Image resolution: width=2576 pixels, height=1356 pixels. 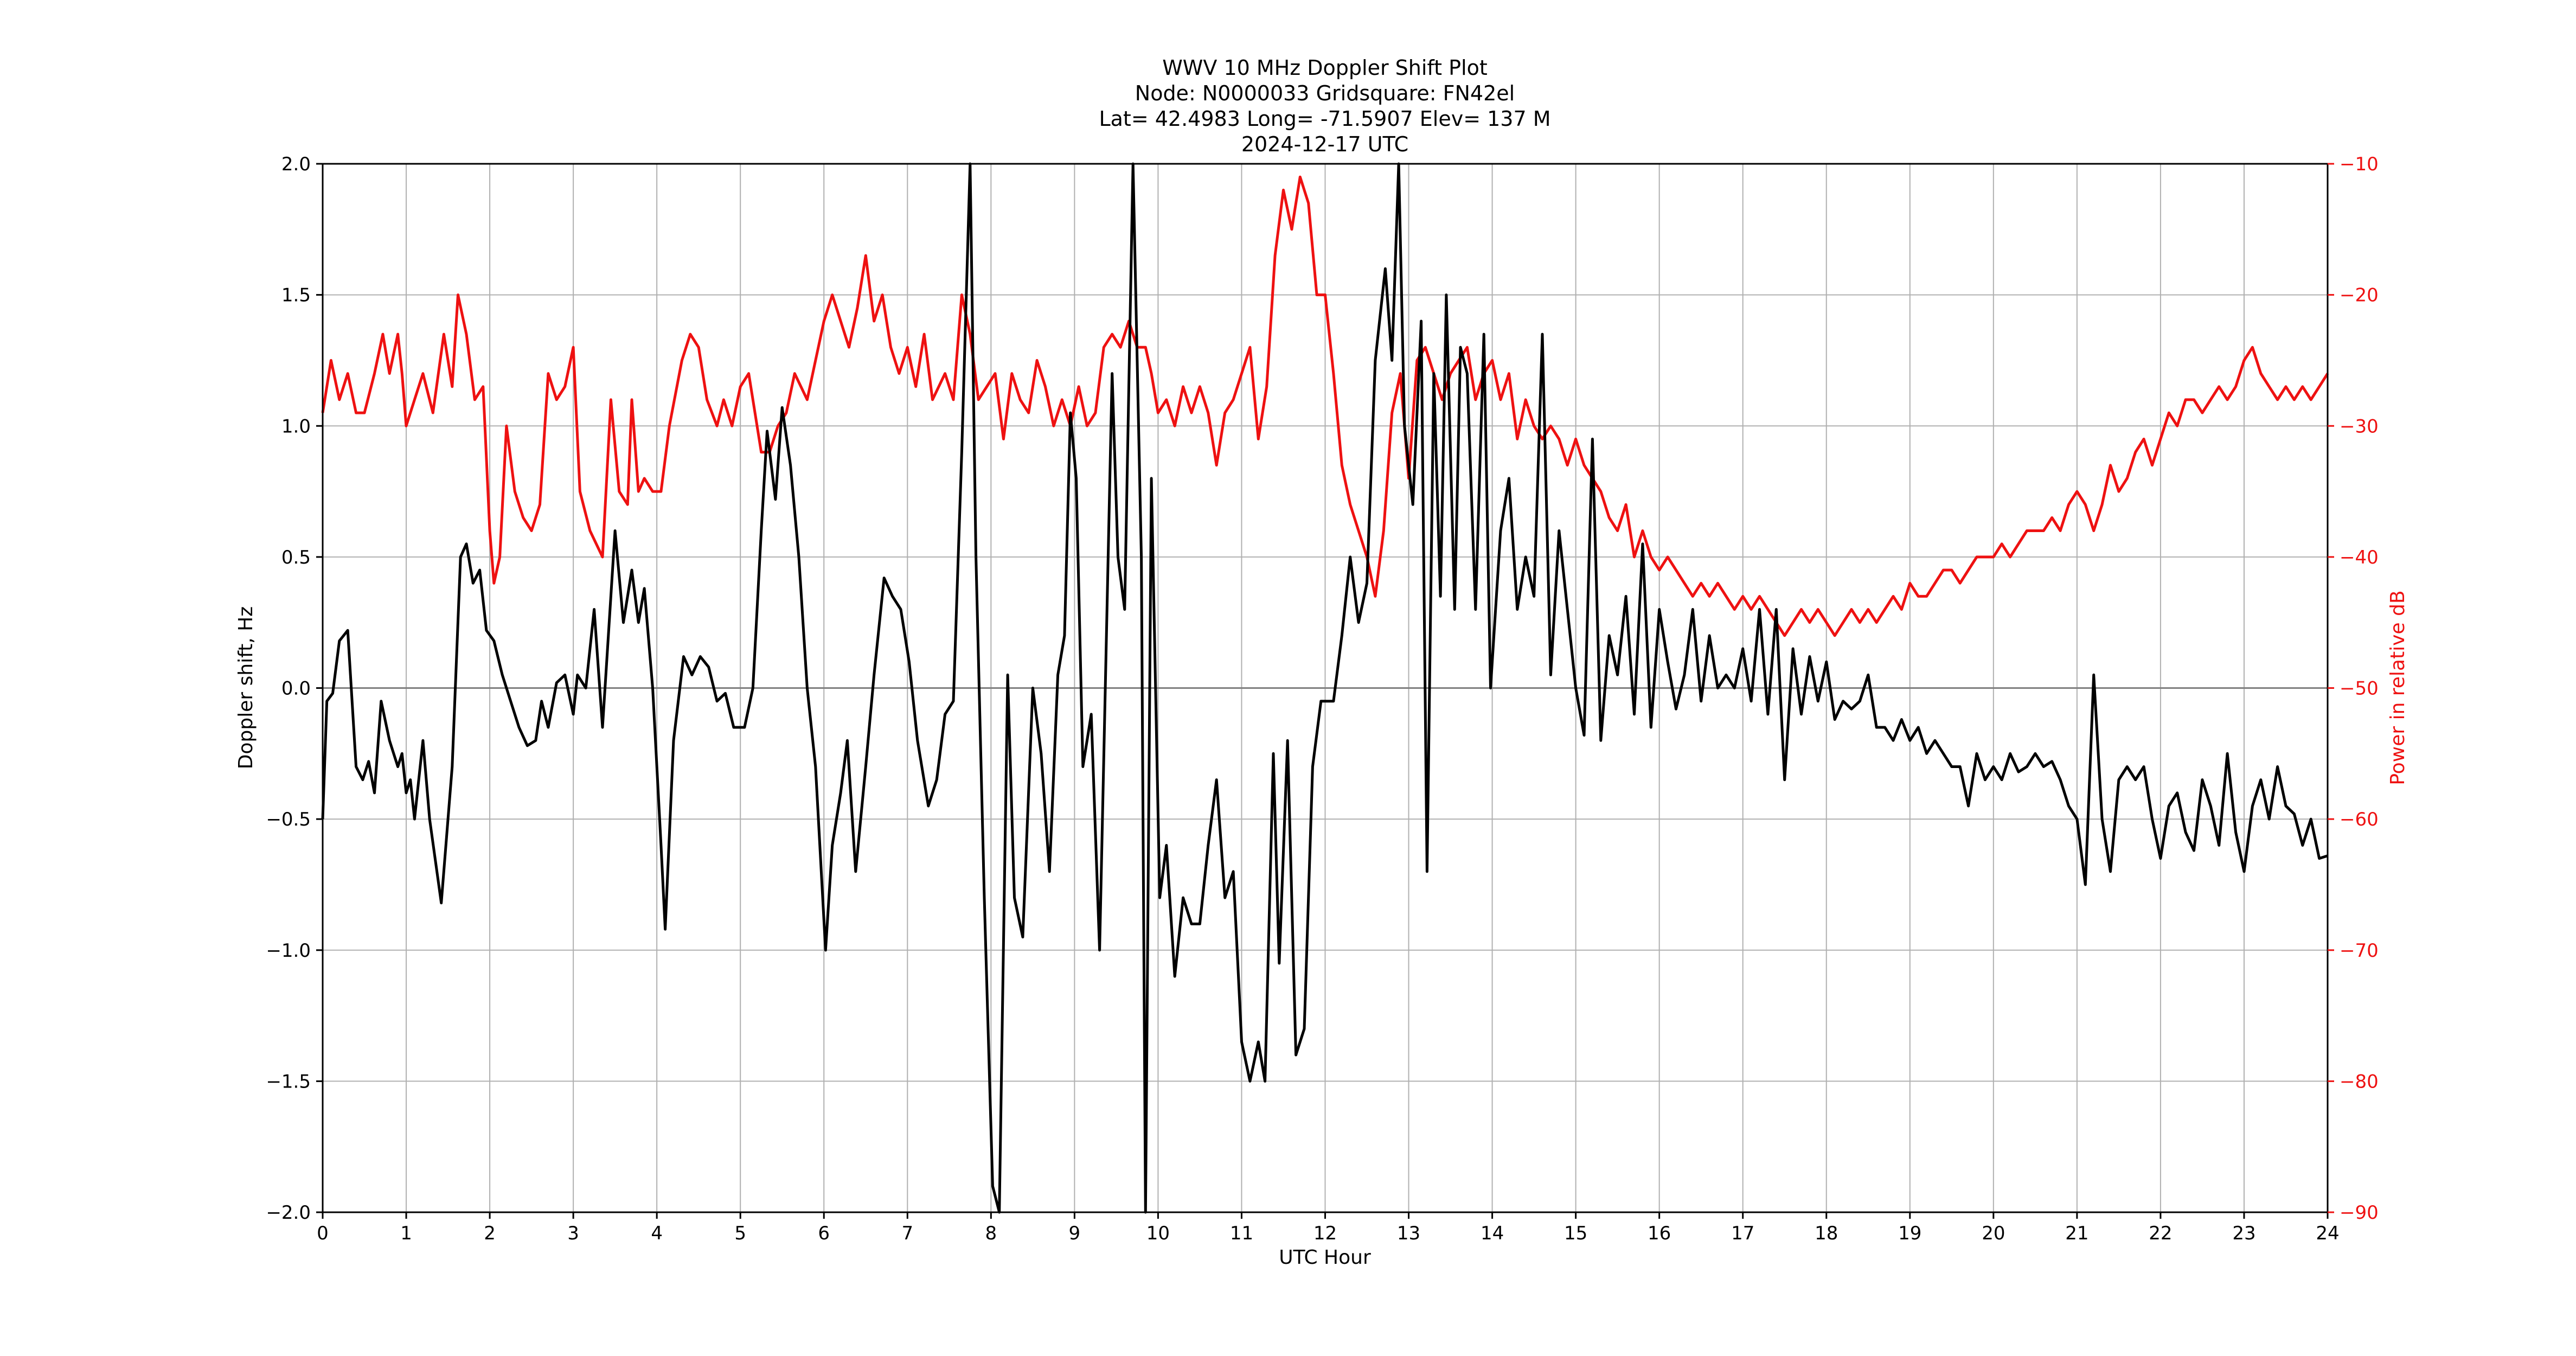 I want to click on x-tick-label: 7, so click(x=907, y=1233).